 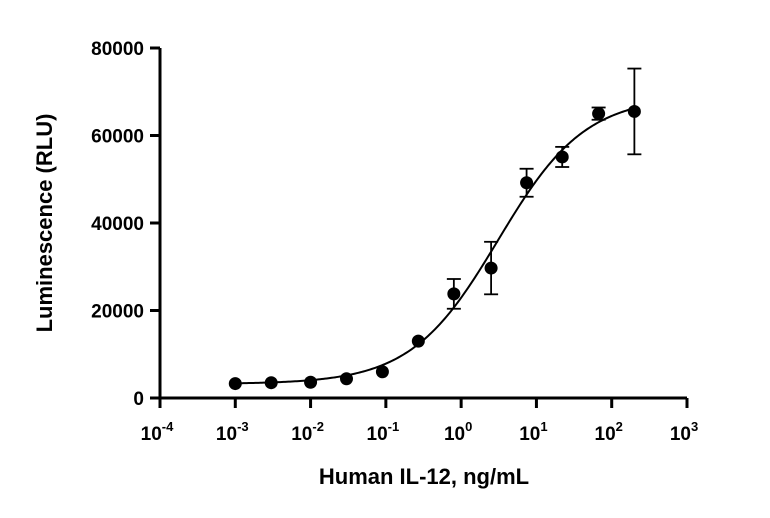 I want to click on y-axis-title: Luminescence (RLU), so click(x=44, y=223).